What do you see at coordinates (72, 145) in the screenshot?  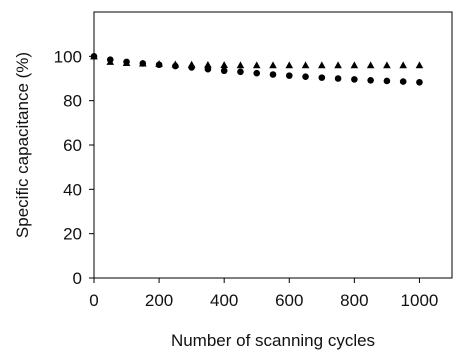 I see `y-tick-label: 60` at bounding box center [72, 145].